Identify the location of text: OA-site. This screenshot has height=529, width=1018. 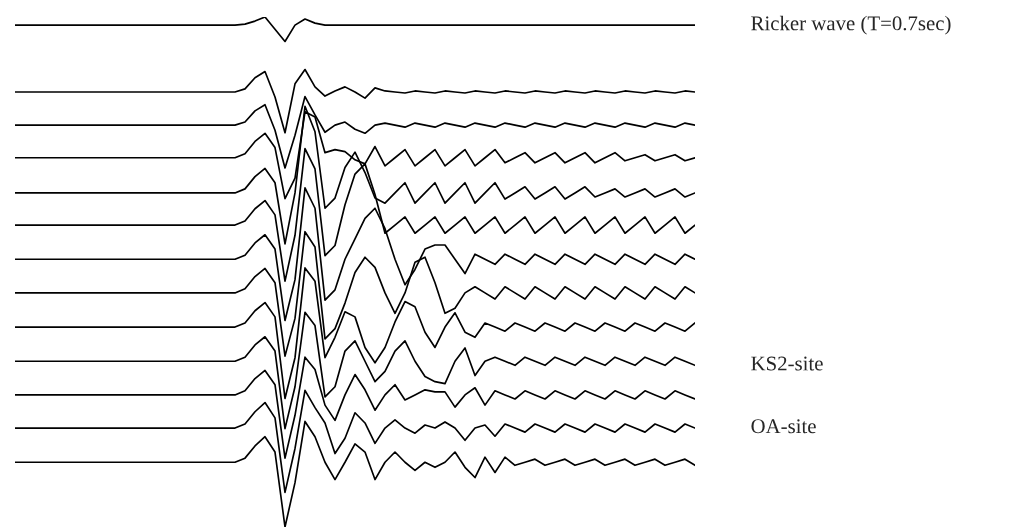
(783, 426).